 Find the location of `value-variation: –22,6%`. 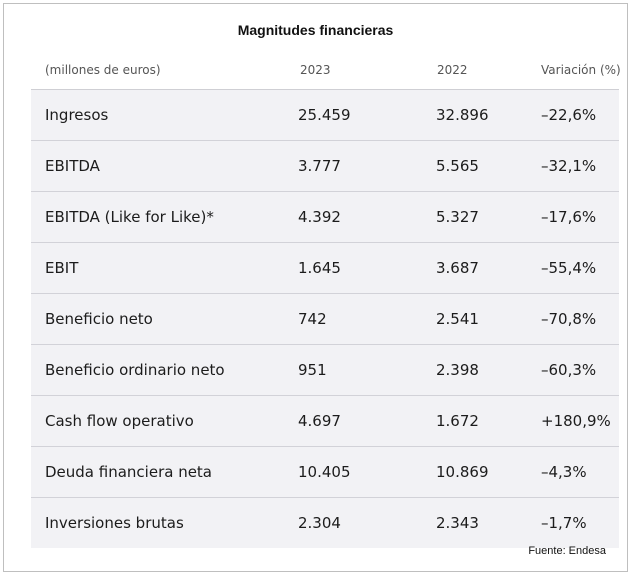

value-variation: –22,6% is located at coordinates (569, 115).